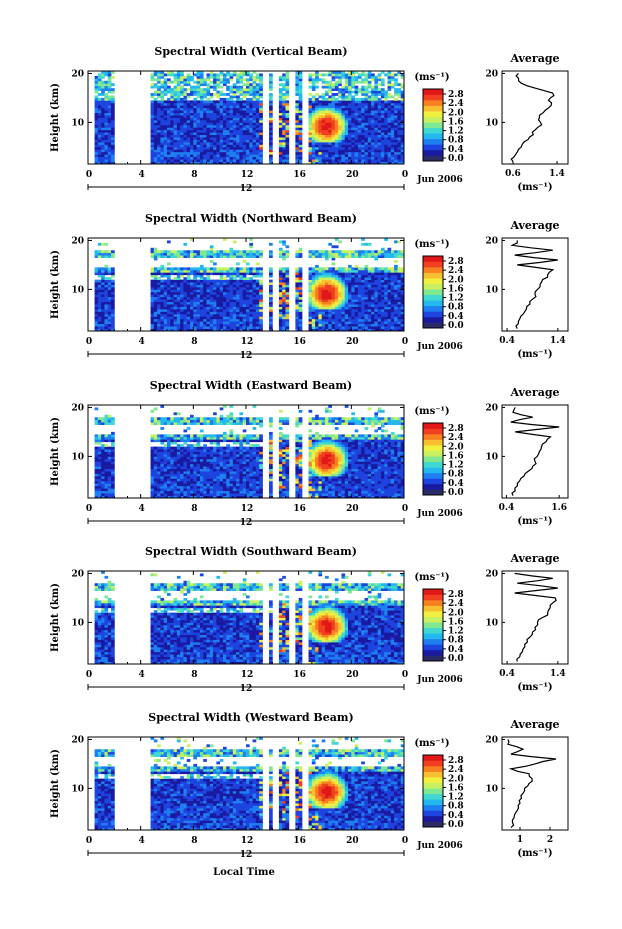 The width and height of the screenshot is (622, 929). Describe the element at coordinates (456, 122) in the screenshot. I see `colorbar-tick-label: 1.6` at that location.